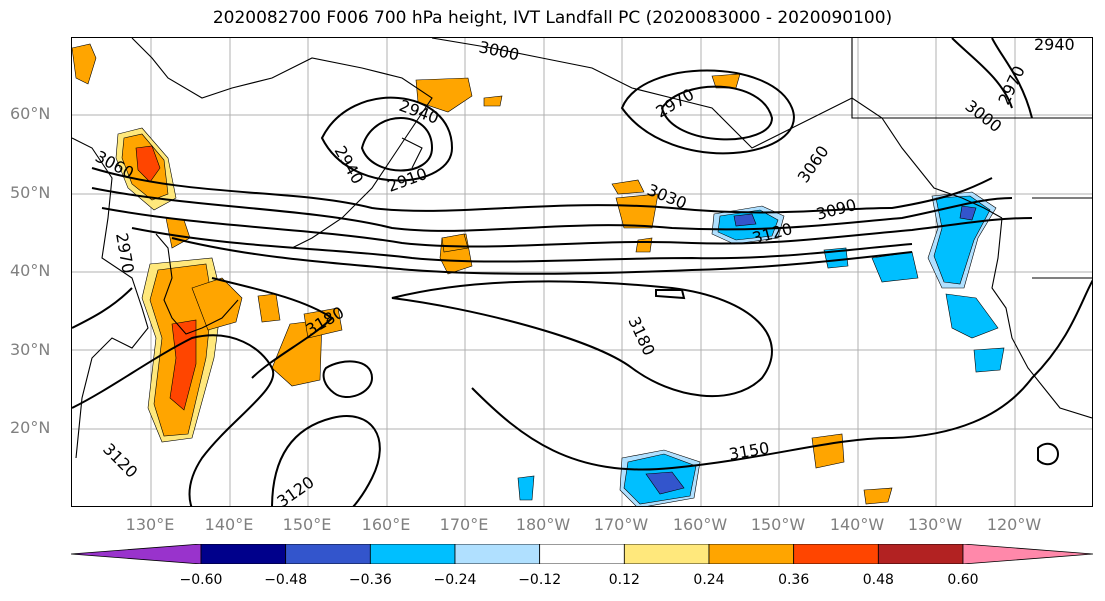  I want to click on colorbar-tick-label: −0.36, so click(370, 580).